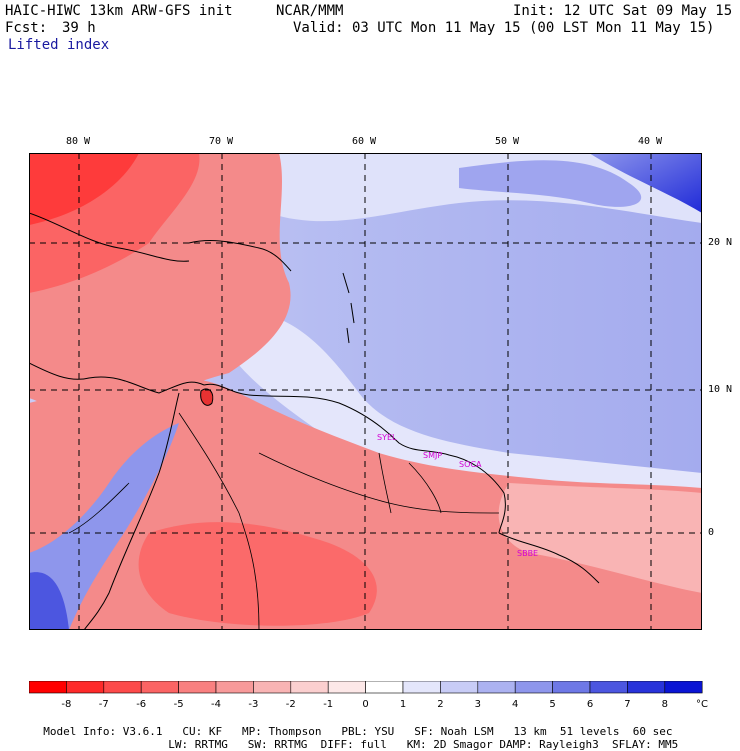 This screenshot has width=740, height=751. I want to click on init-time: Init: 12 UTC Sat 09 May 15, so click(623, 11).